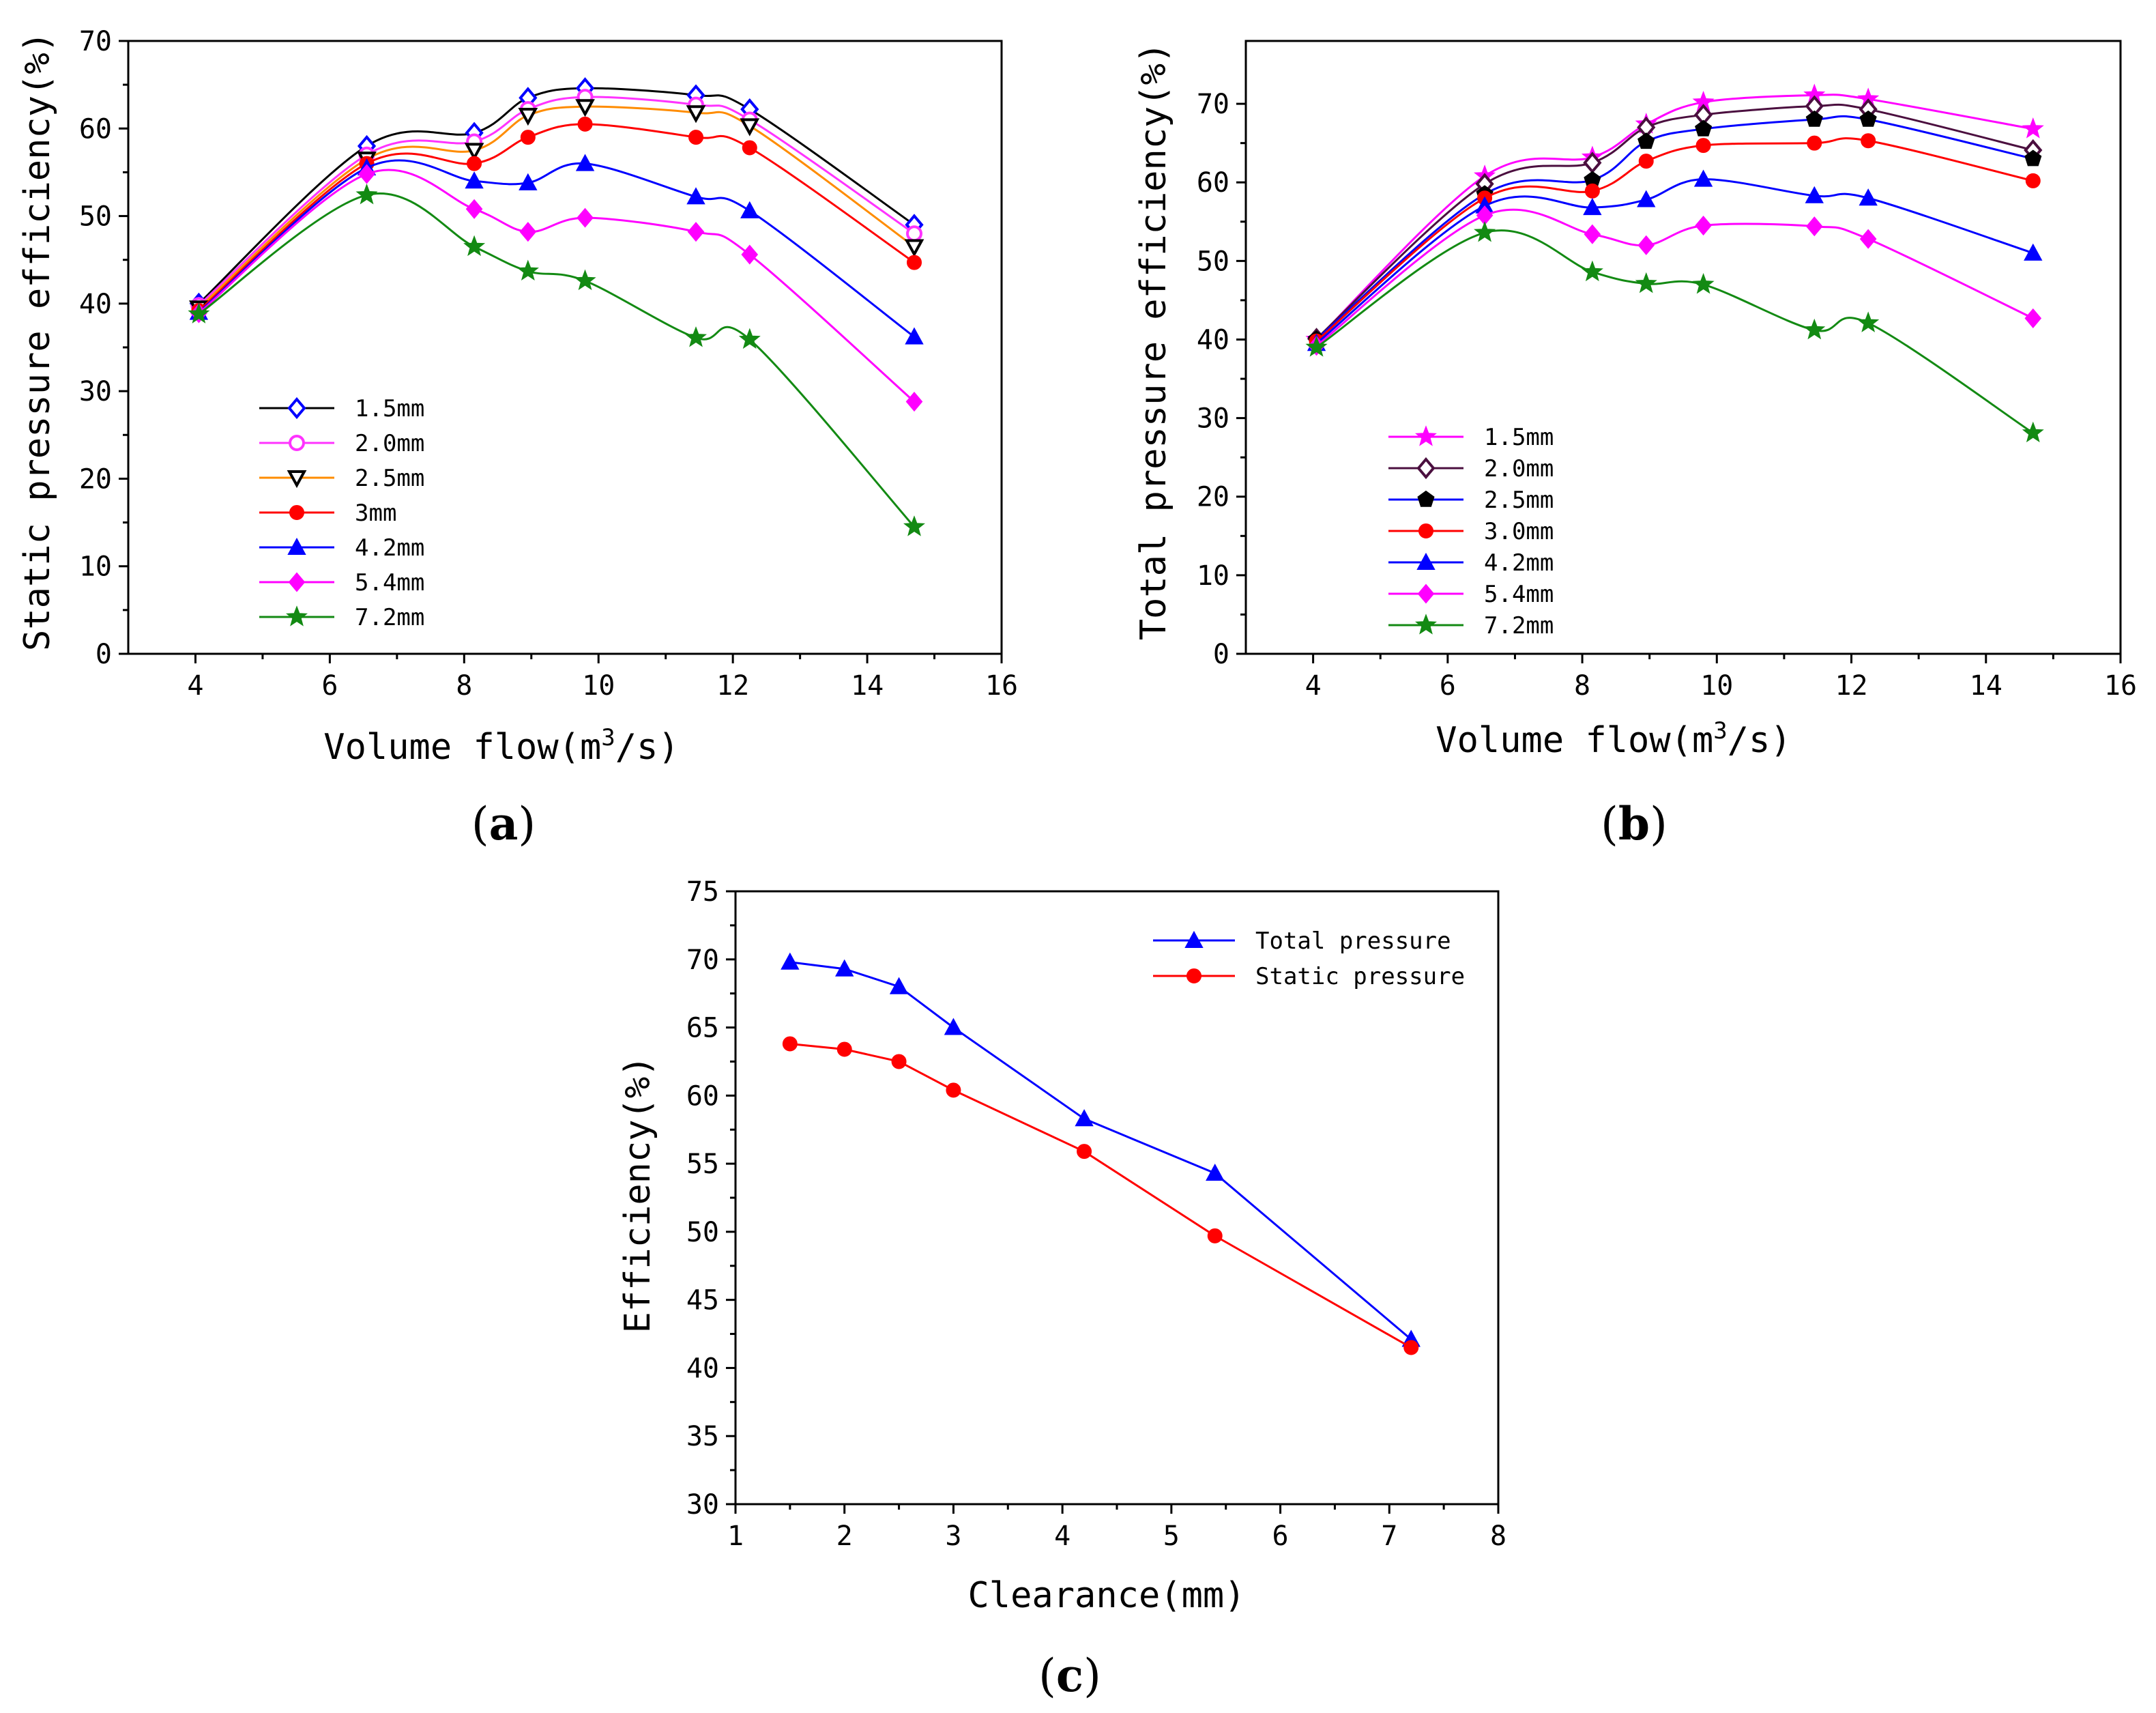 Image resolution: width=2156 pixels, height=1713 pixels. Describe the element at coordinates (1221, 654) in the screenshot. I see `y-tick-label: 0` at that location.